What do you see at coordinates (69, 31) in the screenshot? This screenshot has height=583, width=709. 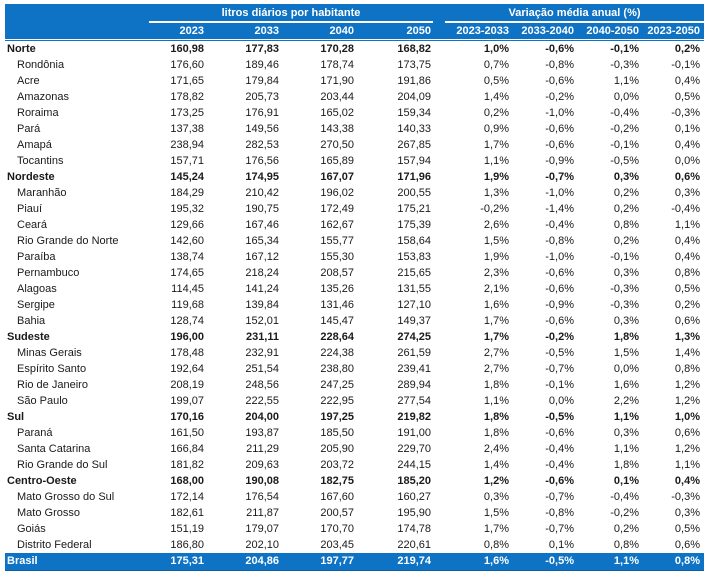 I see `label-column-header-spacer` at bounding box center [69, 31].